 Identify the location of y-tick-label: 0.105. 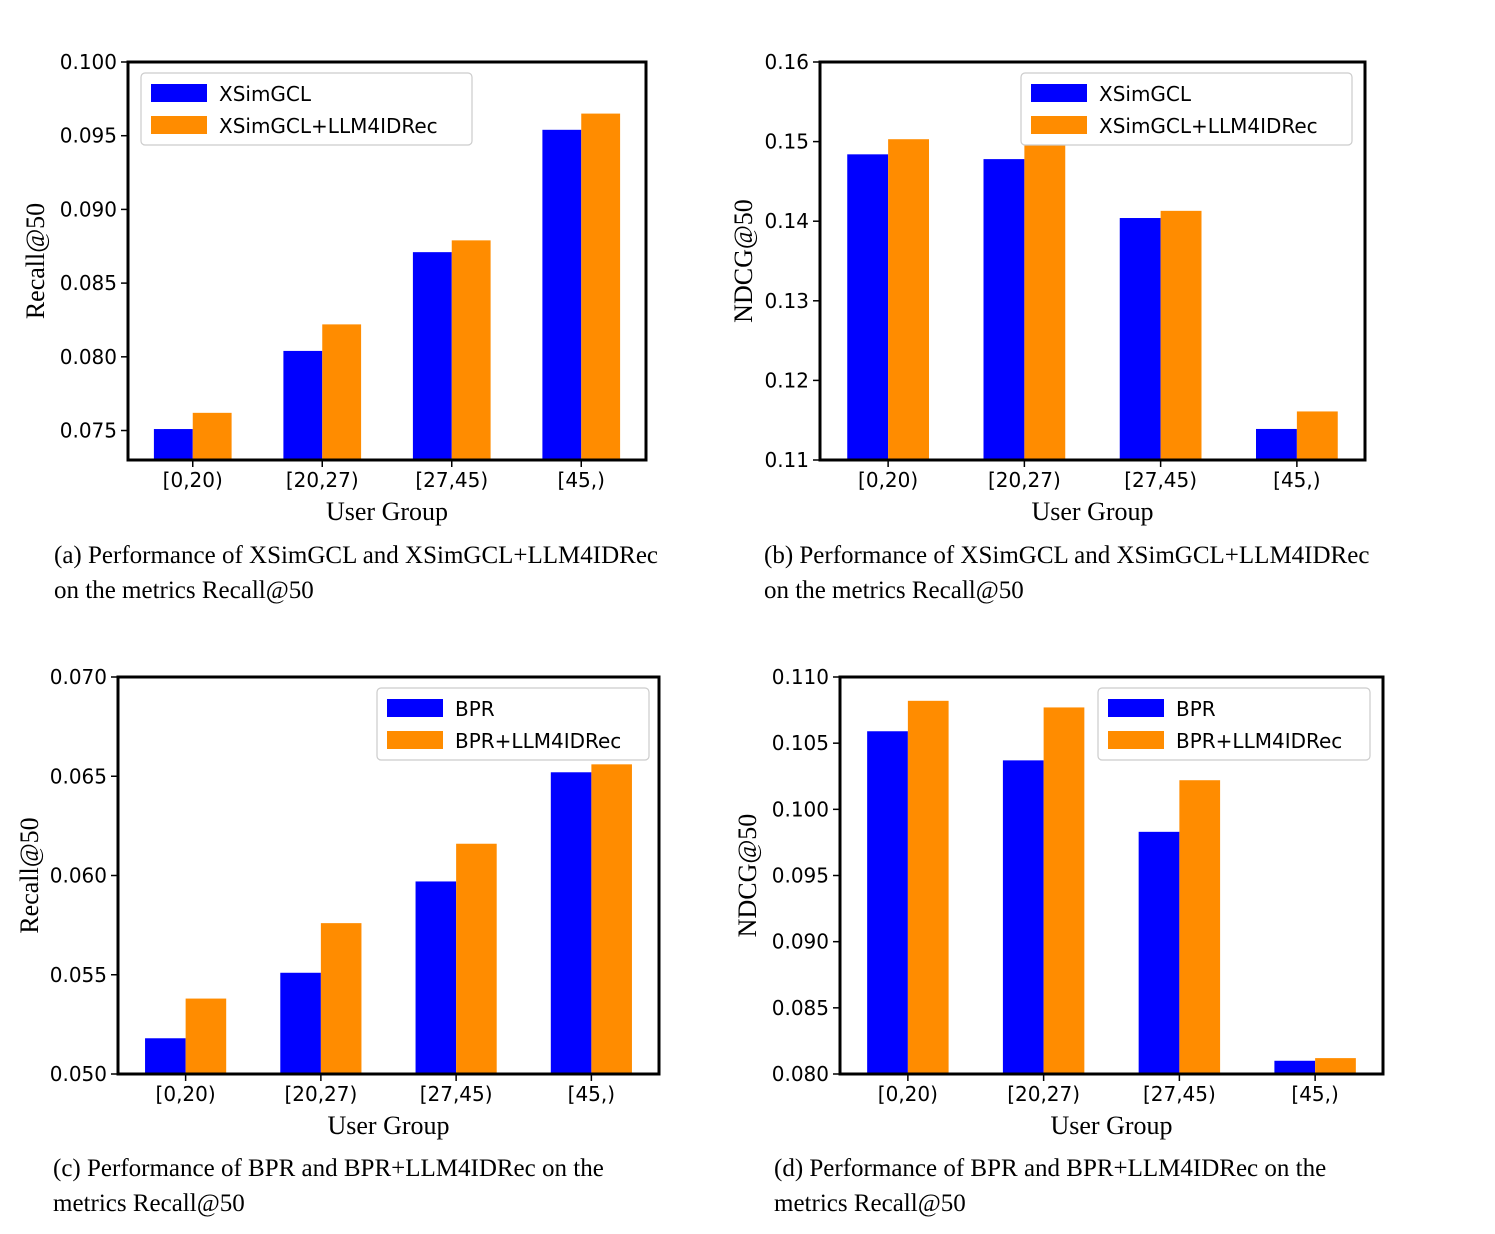
(800, 743).